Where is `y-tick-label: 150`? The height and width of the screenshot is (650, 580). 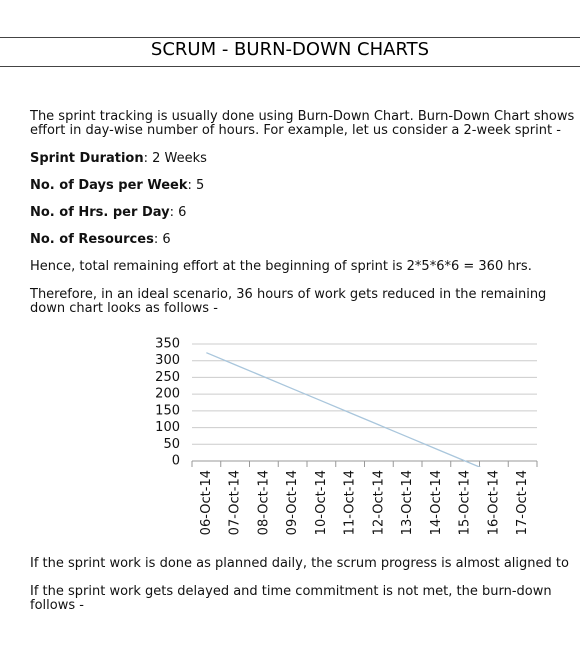
y-tick-label: 150 is located at coordinates (167, 410).